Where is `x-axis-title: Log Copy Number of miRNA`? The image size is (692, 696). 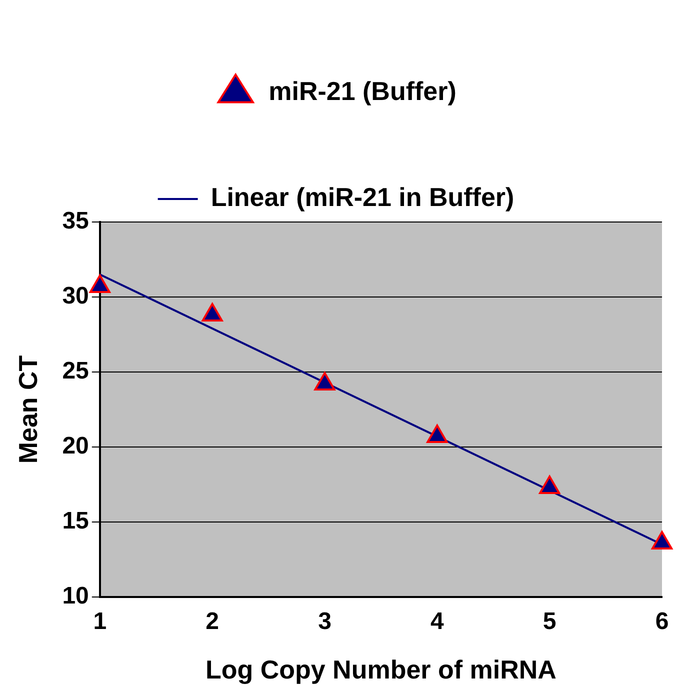 x-axis-title: Log Copy Number of miRNA is located at coordinates (381, 669).